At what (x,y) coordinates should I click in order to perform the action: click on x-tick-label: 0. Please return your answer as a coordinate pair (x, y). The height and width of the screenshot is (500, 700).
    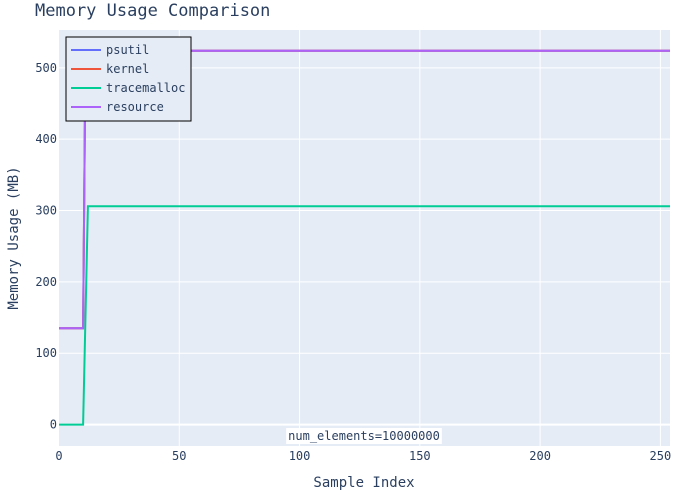
    Looking at the image, I should click on (58, 456).